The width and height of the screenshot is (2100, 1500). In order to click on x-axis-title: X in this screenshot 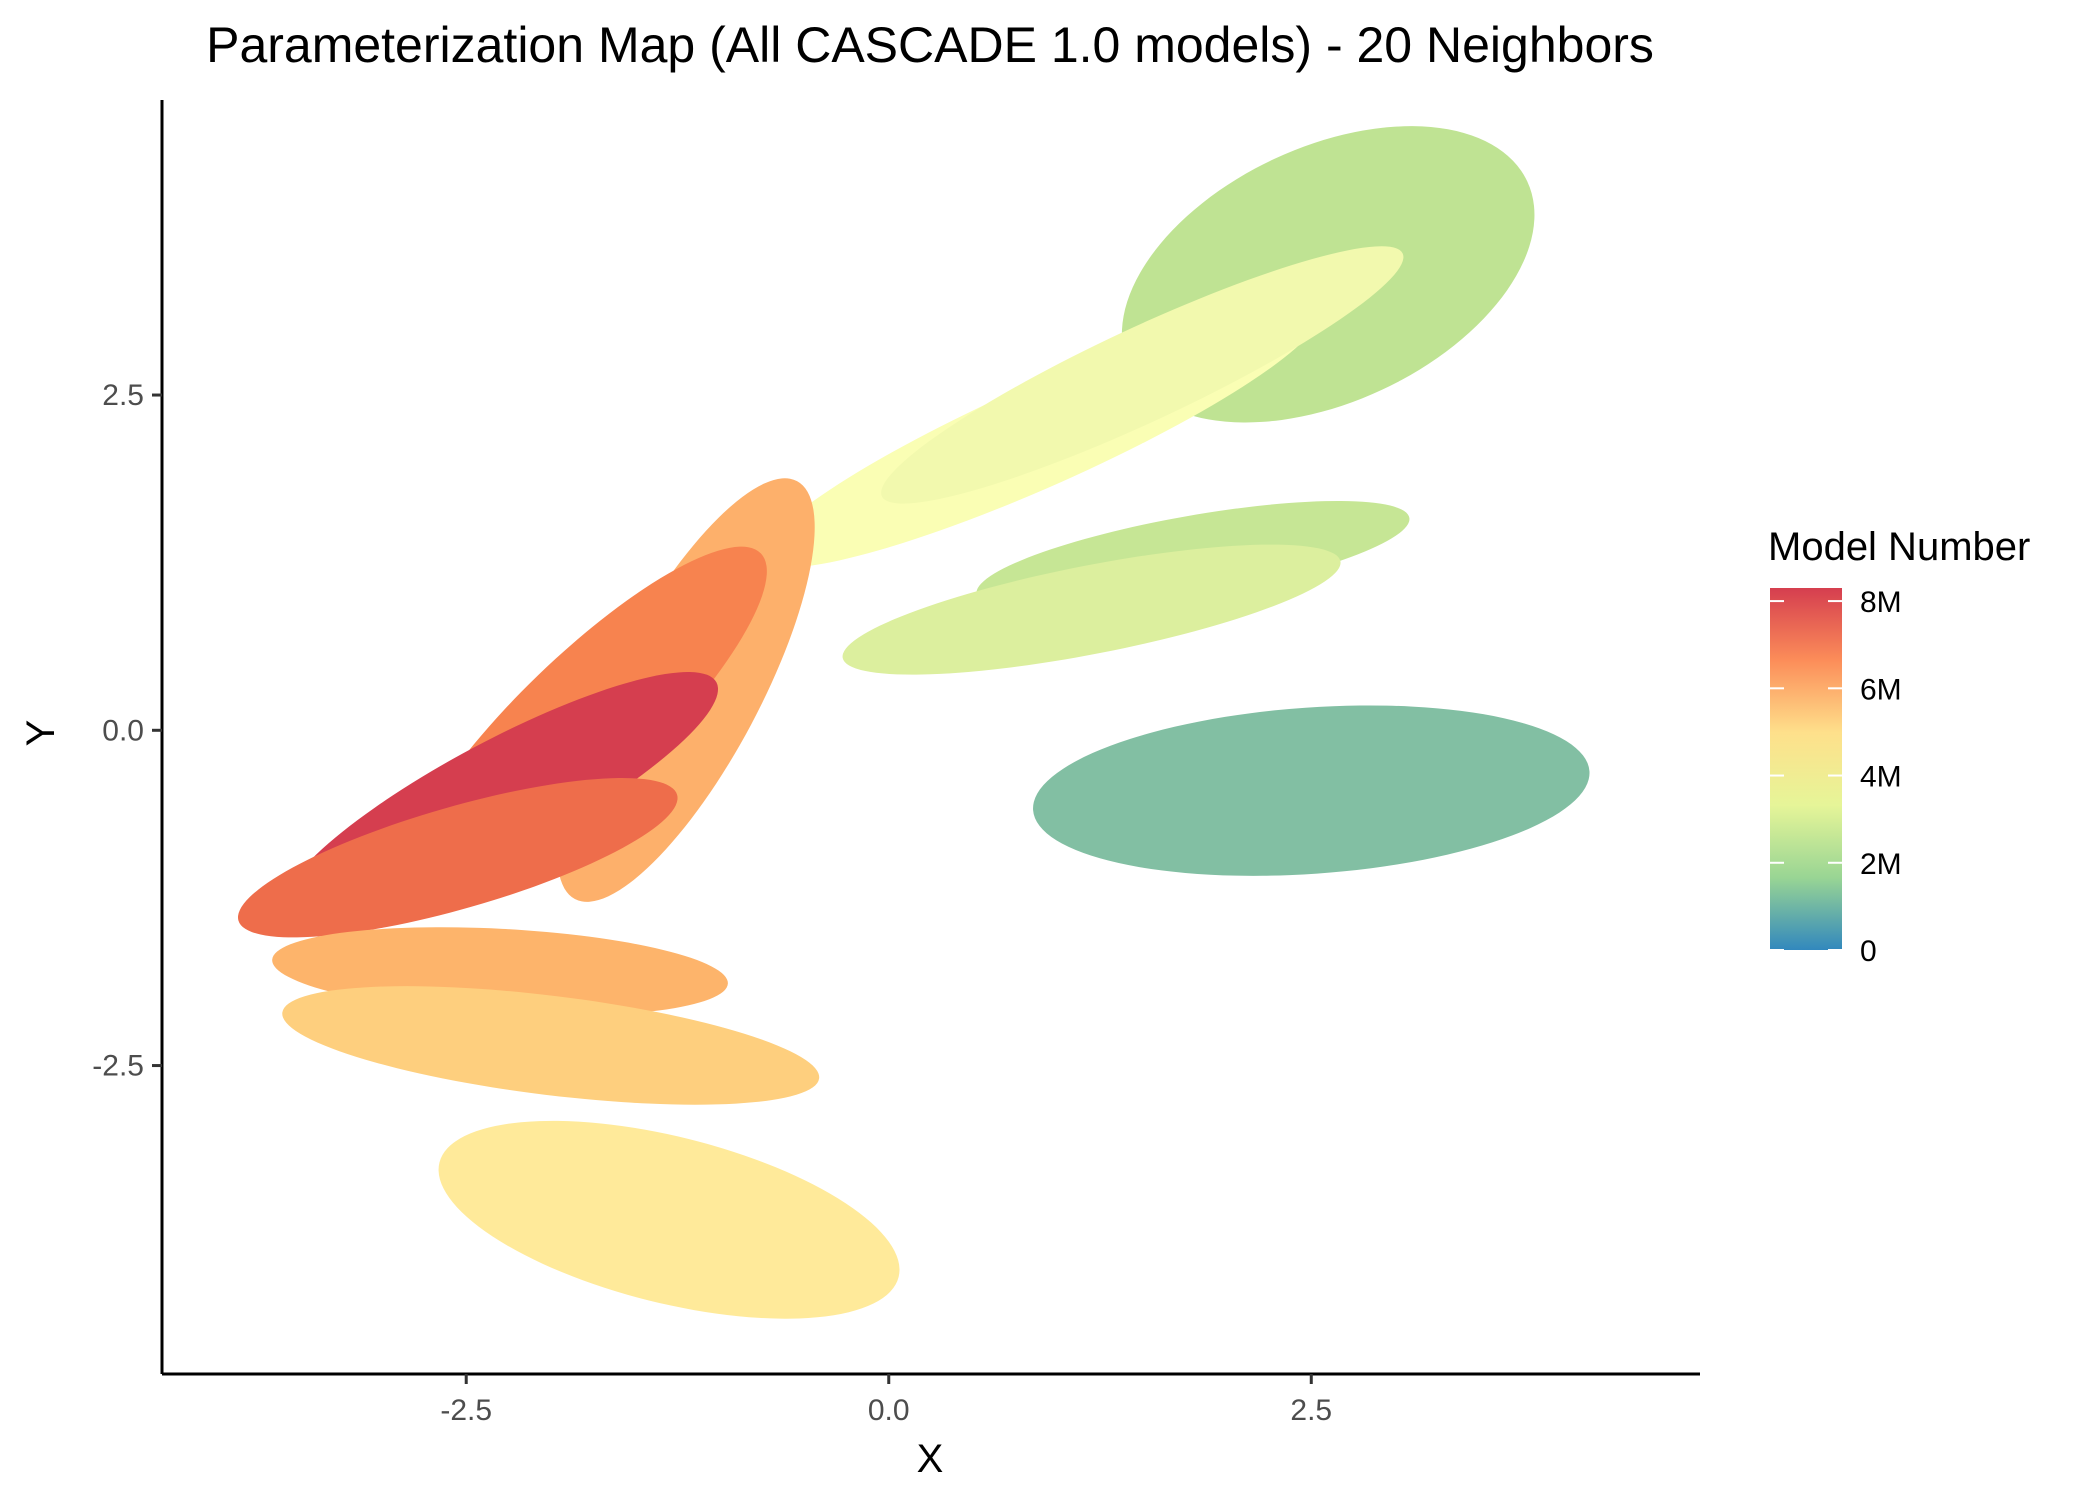, I will do `click(930, 1459)`.